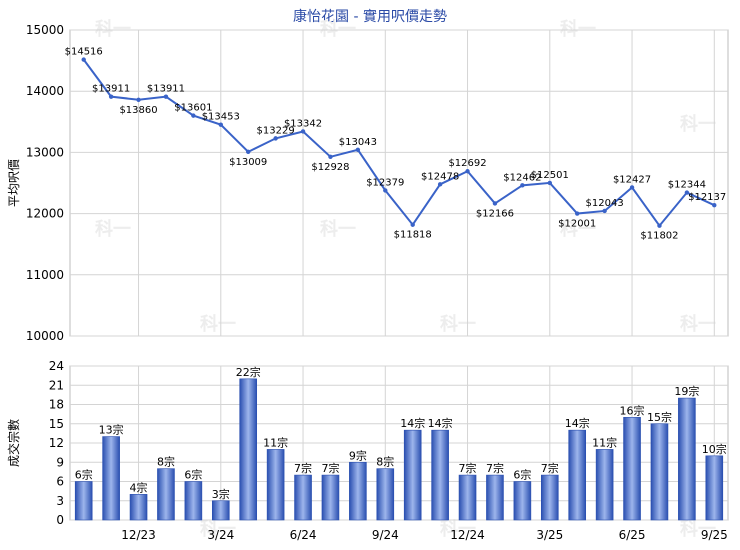 The image size is (740, 550). Describe the element at coordinates (385, 535) in the screenshot. I see `x-tick-label: 9/24` at that location.